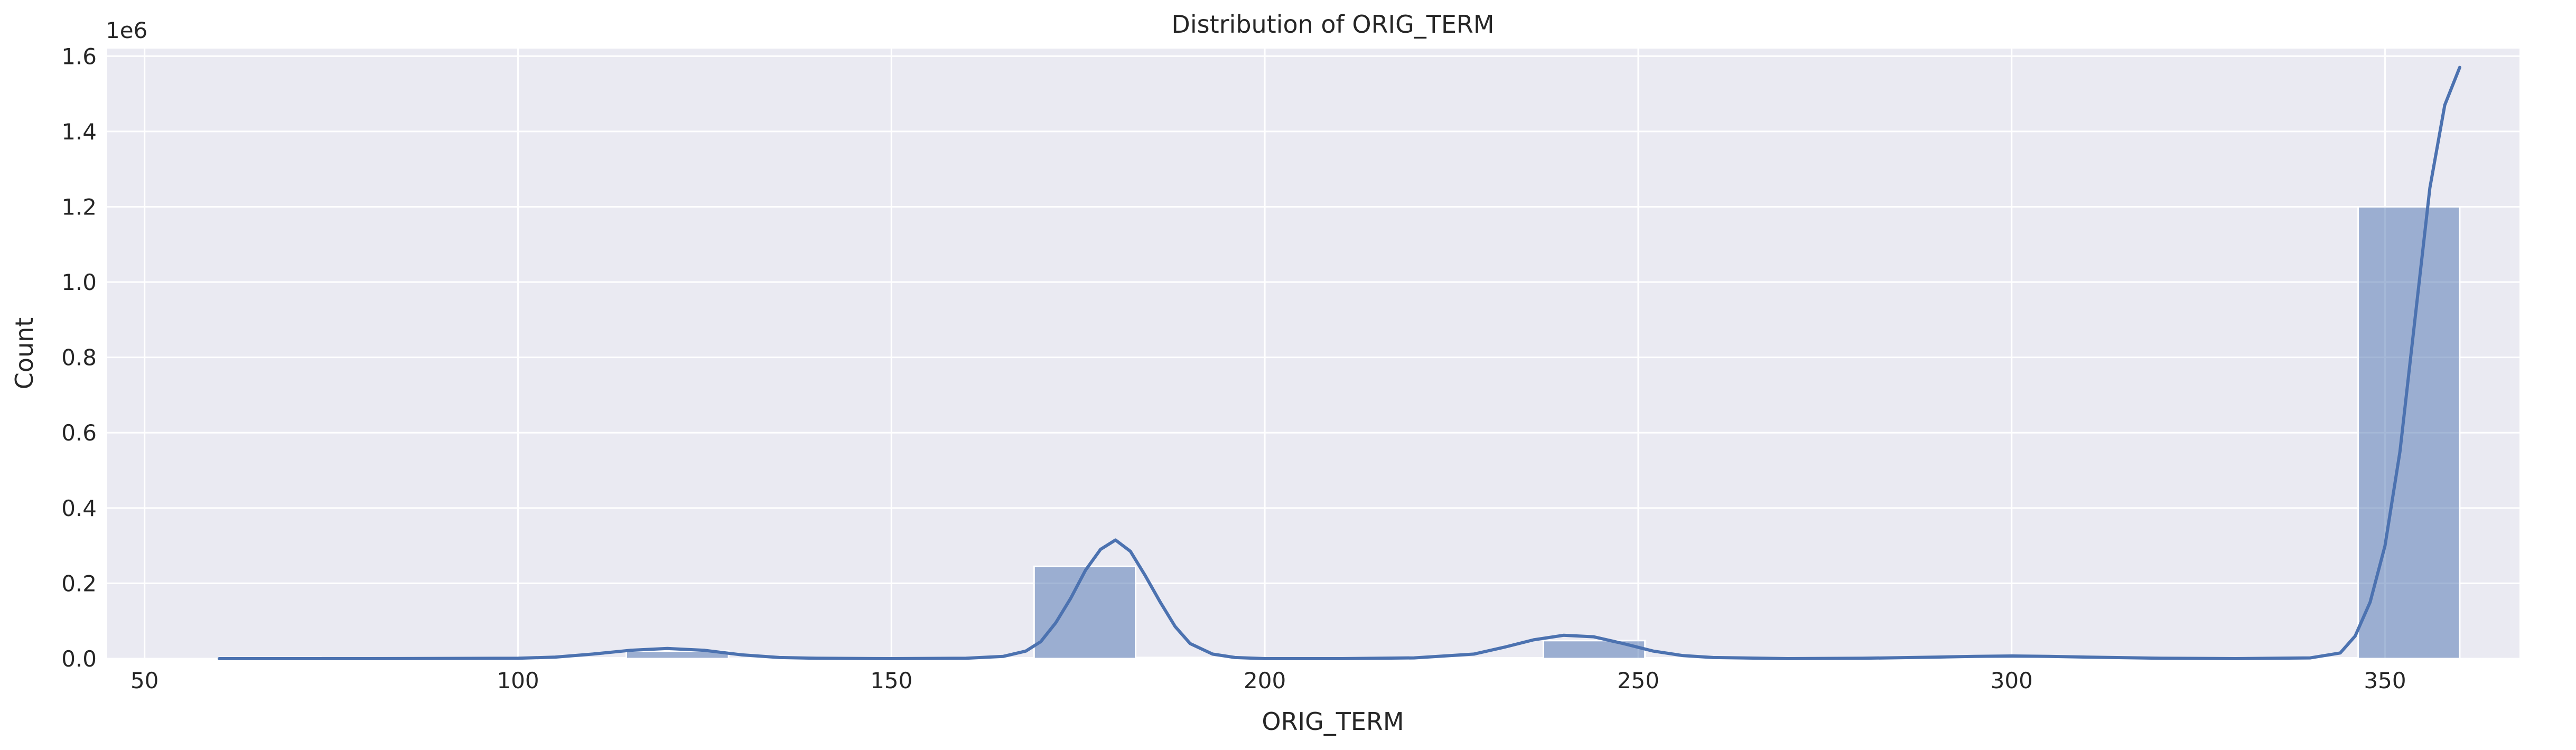  What do you see at coordinates (144, 680) in the screenshot?
I see `x-tick-label: 50` at bounding box center [144, 680].